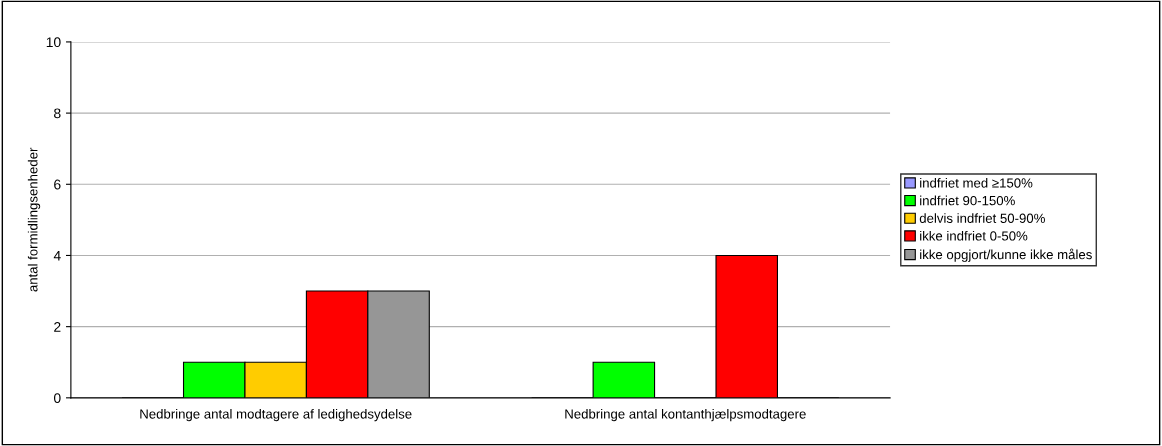  What do you see at coordinates (685, 415) in the screenshot?
I see `x-tick-label: Nedbringe antal kontanthjælpsmodtagere` at bounding box center [685, 415].